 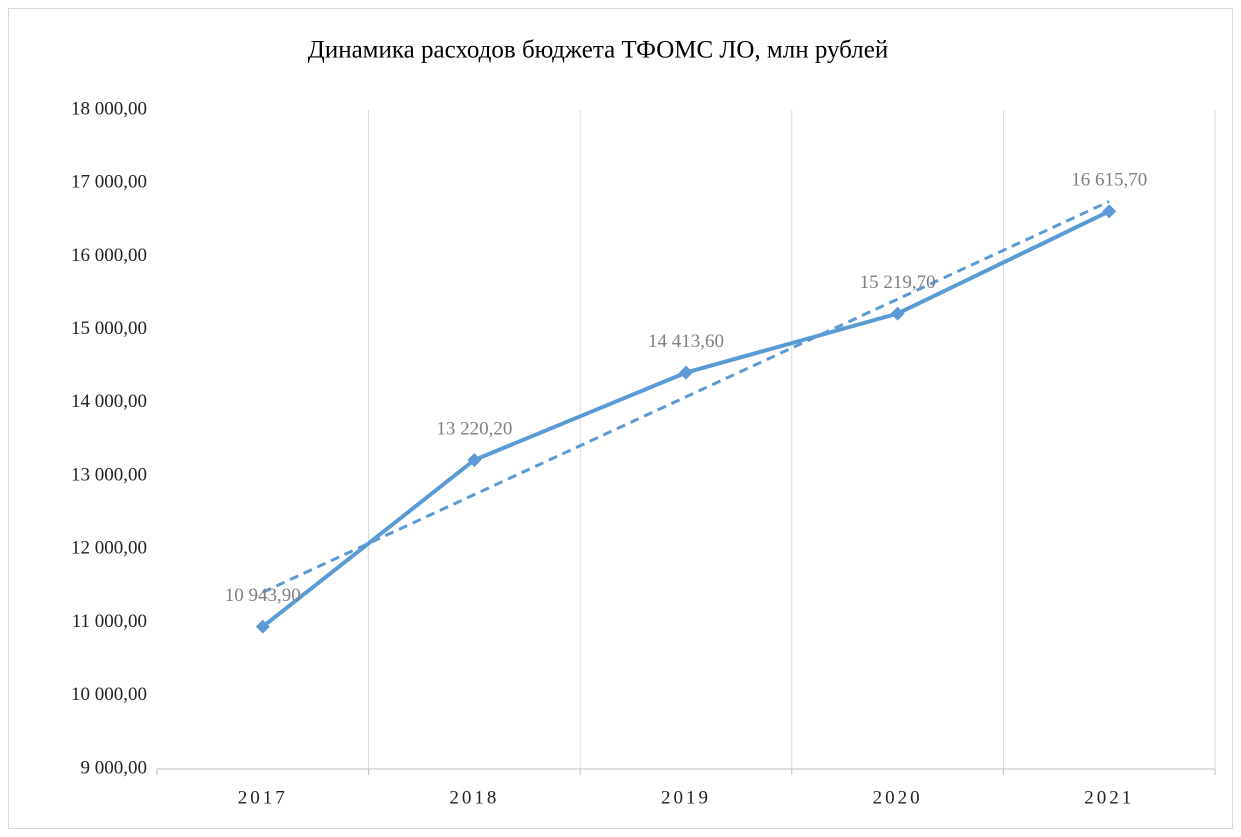 I want to click on data-label: 16 615,70, so click(x=1109, y=180).